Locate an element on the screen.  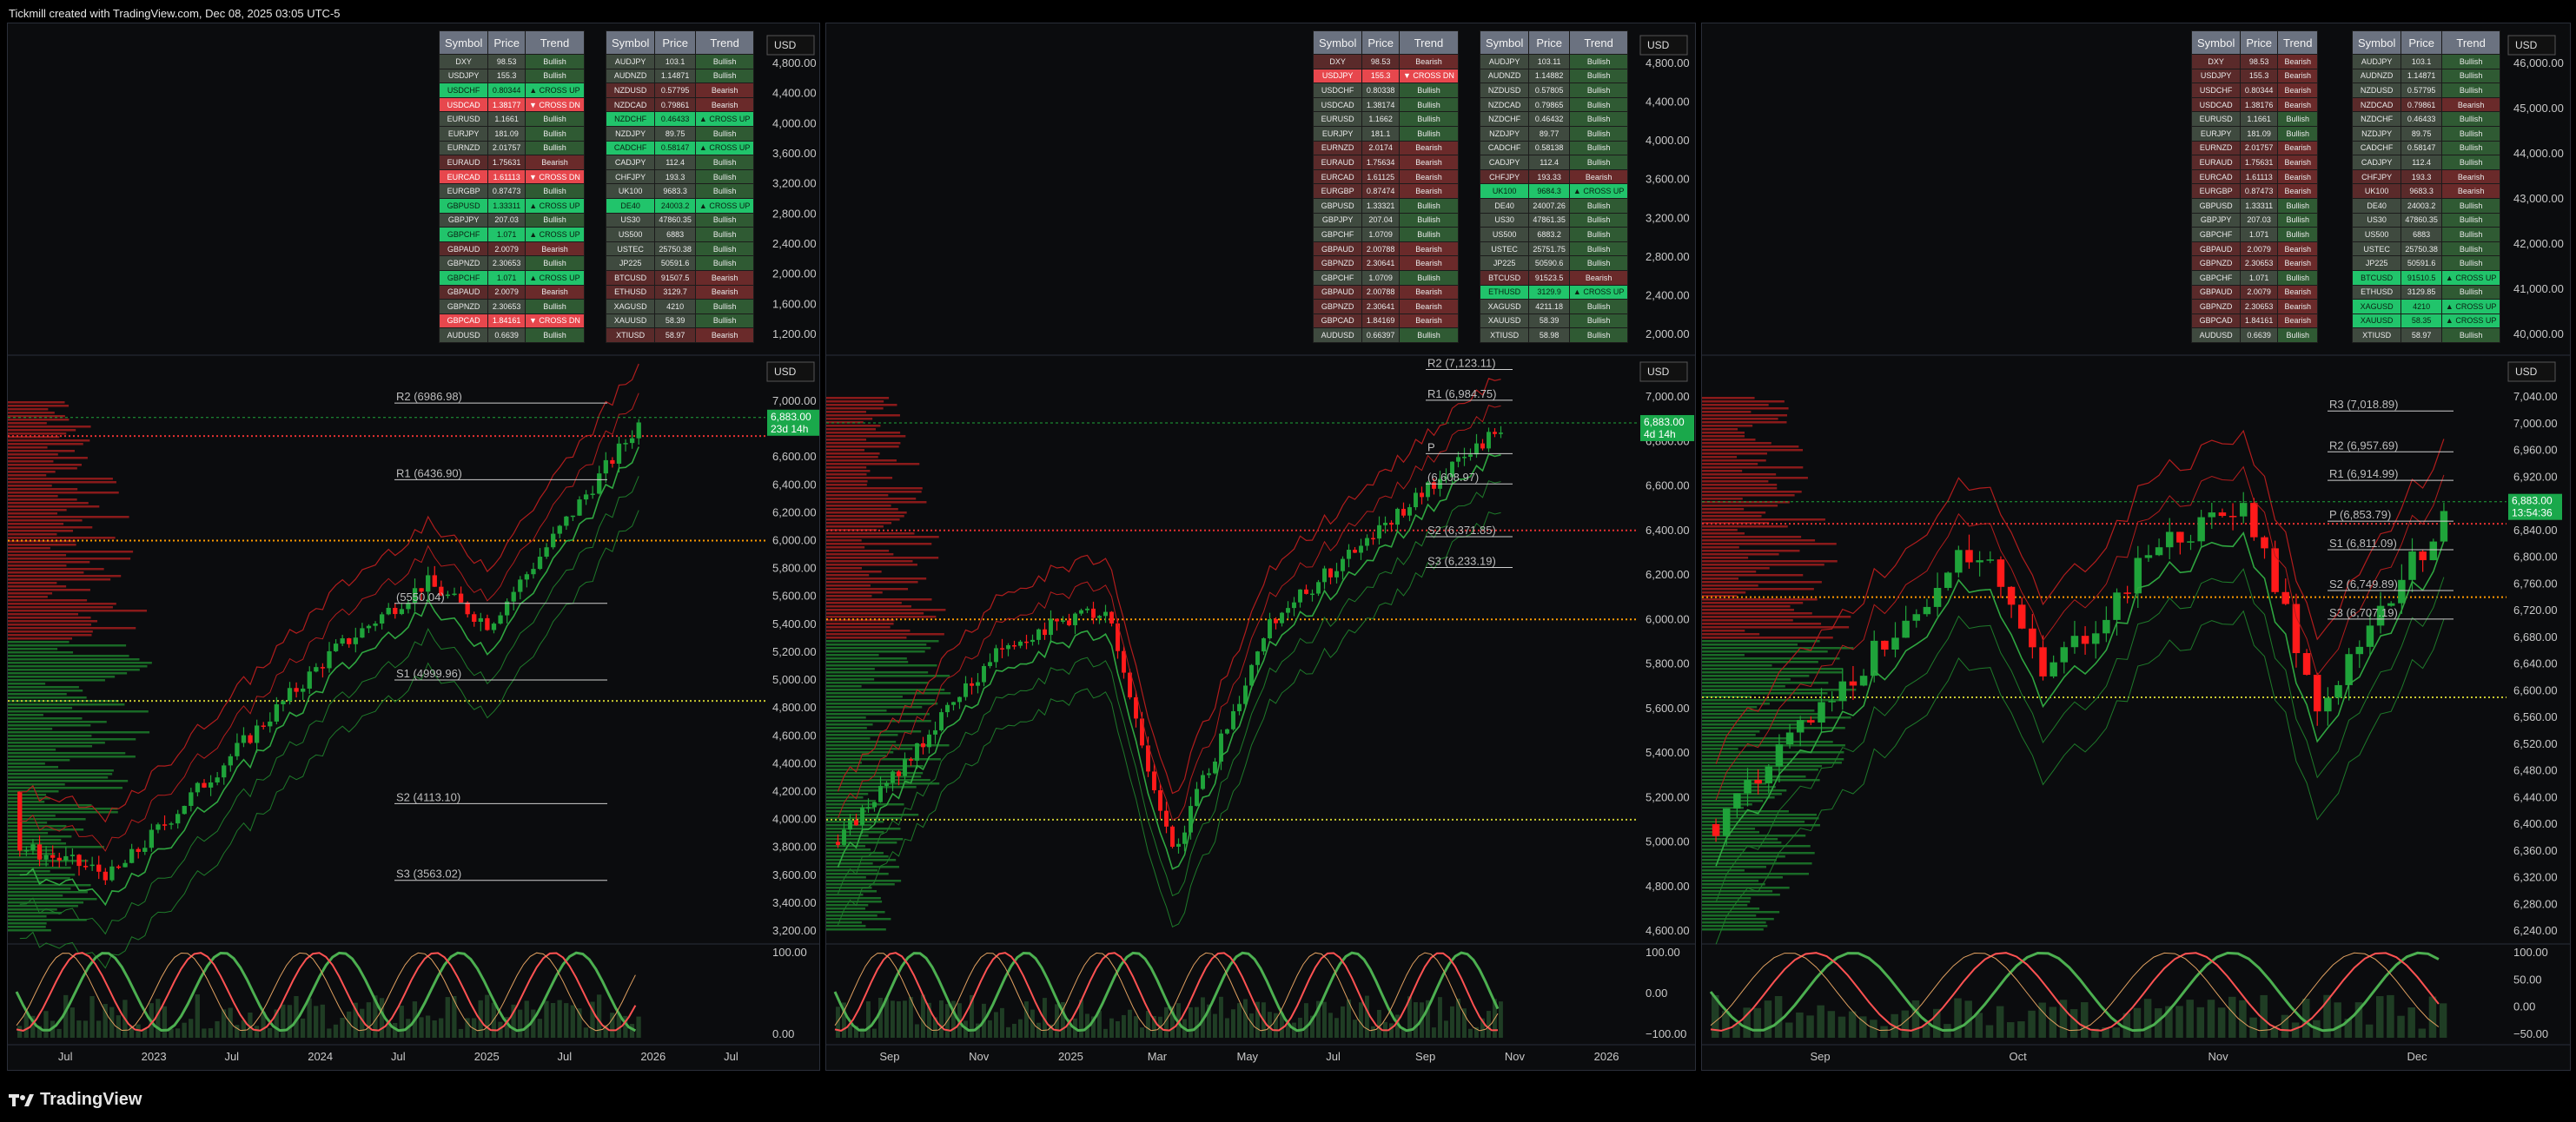
oscillator-line-green is located at coordinates (1166, 992).